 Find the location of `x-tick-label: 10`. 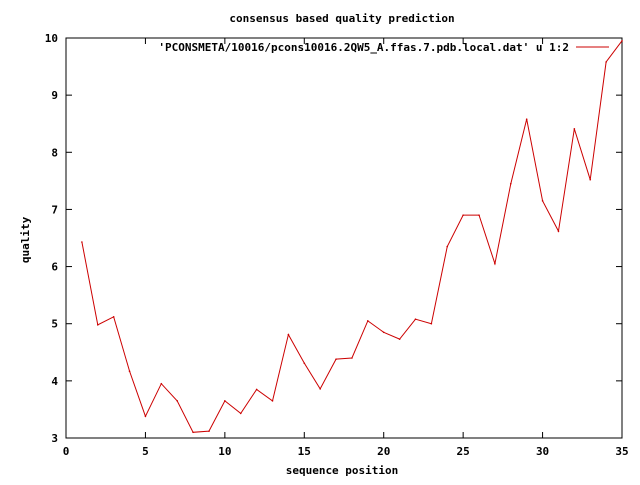

x-tick-label: 10 is located at coordinates (224, 451).